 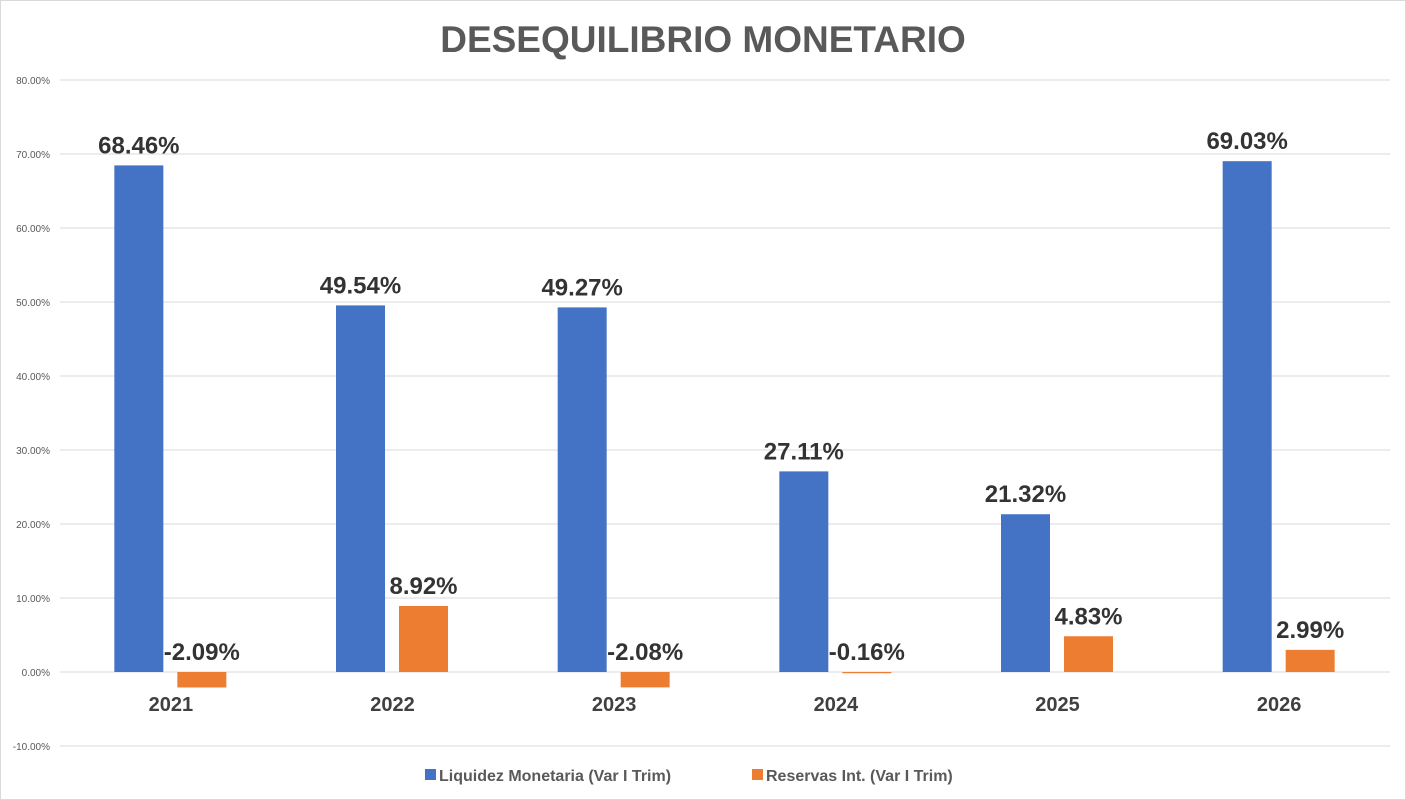 What do you see at coordinates (392, 705) in the screenshot?
I see `x-tick-label: 2022` at bounding box center [392, 705].